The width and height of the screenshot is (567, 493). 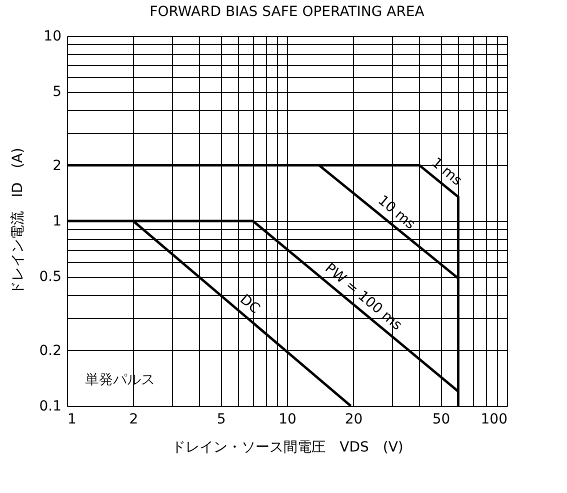 I want to click on y-tick-label: 10, so click(x=53, y=36).